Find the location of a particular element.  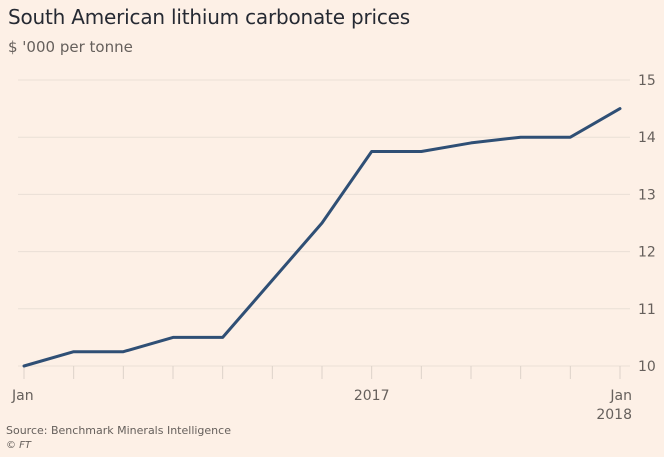

y-tick-label: 14 is located at coordinates (647, 138).